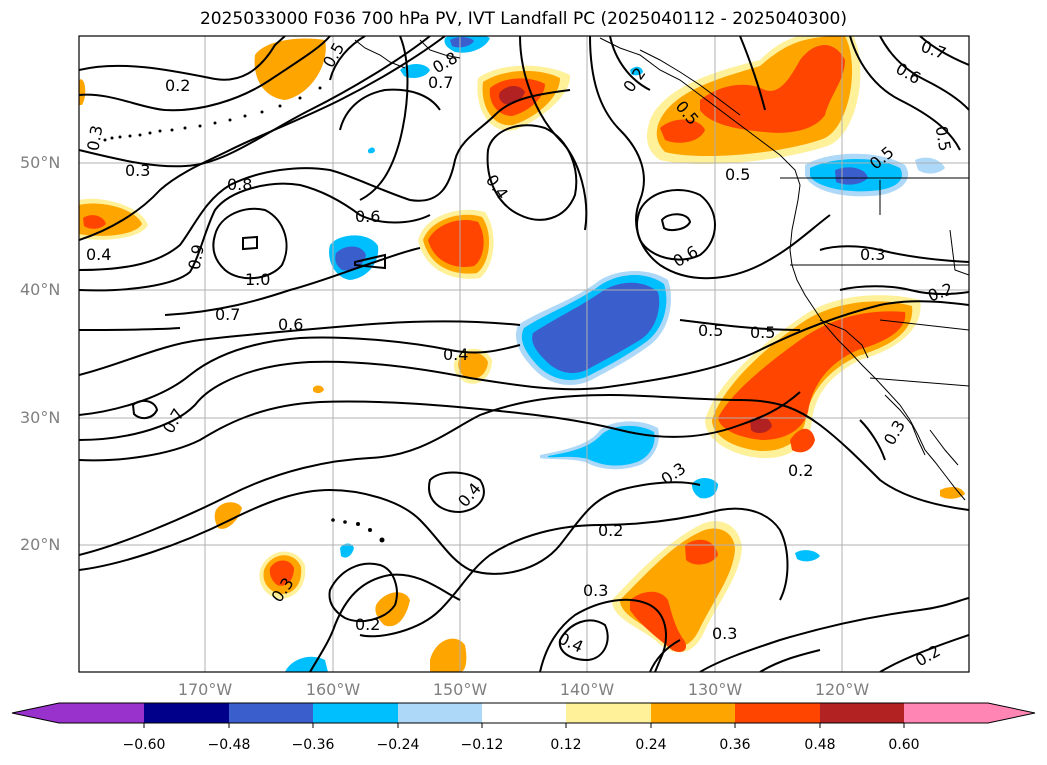  I want to click on contour-label: 0.8, so click(239, 184).